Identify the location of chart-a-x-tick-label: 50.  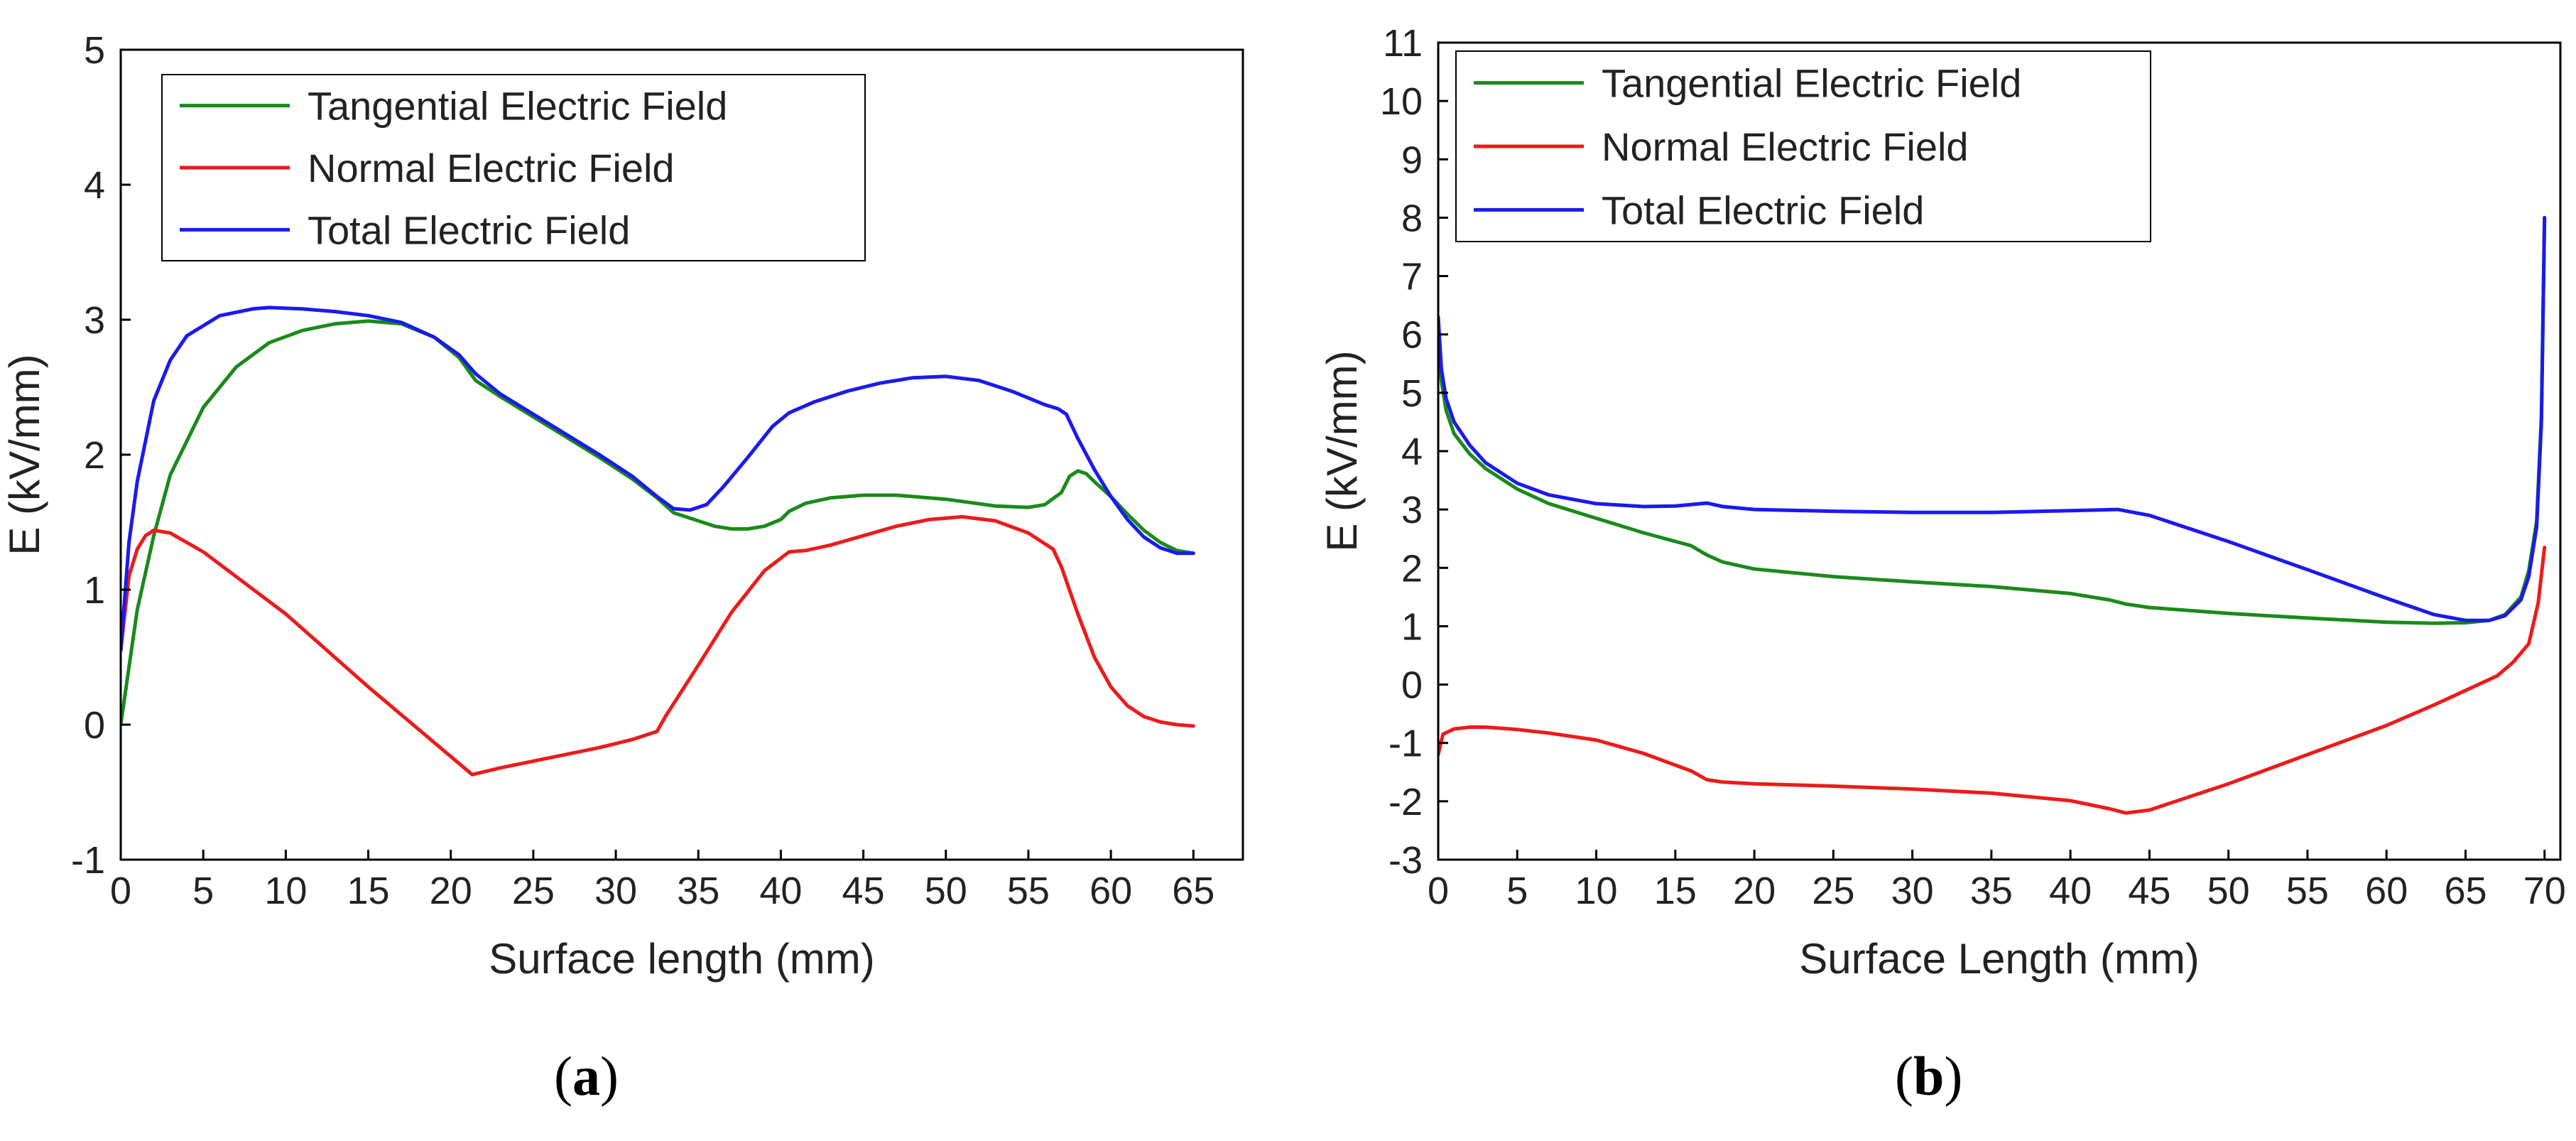
(946, 891).